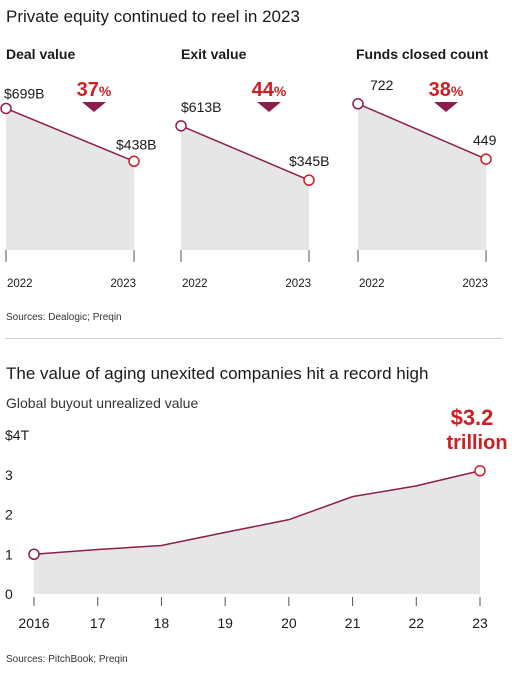 Image resolution: width=521 pixels, height=680 pixels. Describe the element at coordinates (153, 16) in the screenshot. I see `top-title: Private equity continued to reel in 2023` at that location.